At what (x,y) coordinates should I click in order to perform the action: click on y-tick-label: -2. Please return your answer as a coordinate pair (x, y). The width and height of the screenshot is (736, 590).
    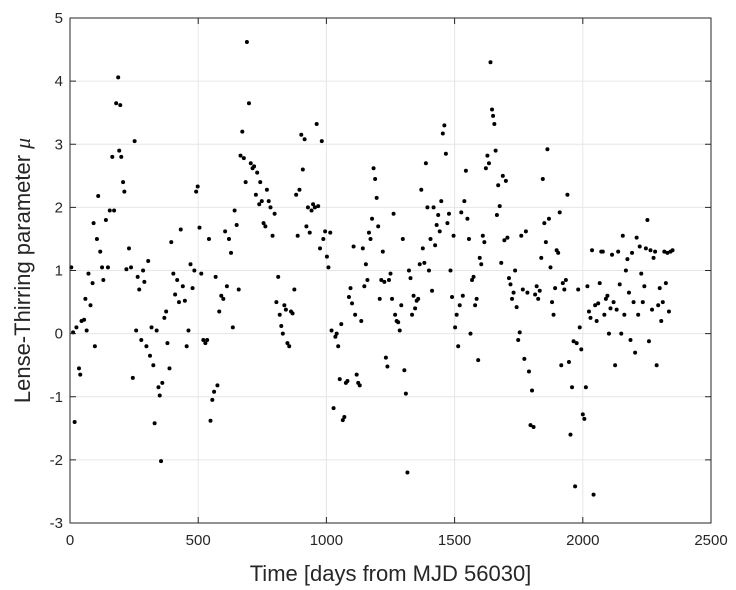
    Looking at the image, I should click on (56, 460).